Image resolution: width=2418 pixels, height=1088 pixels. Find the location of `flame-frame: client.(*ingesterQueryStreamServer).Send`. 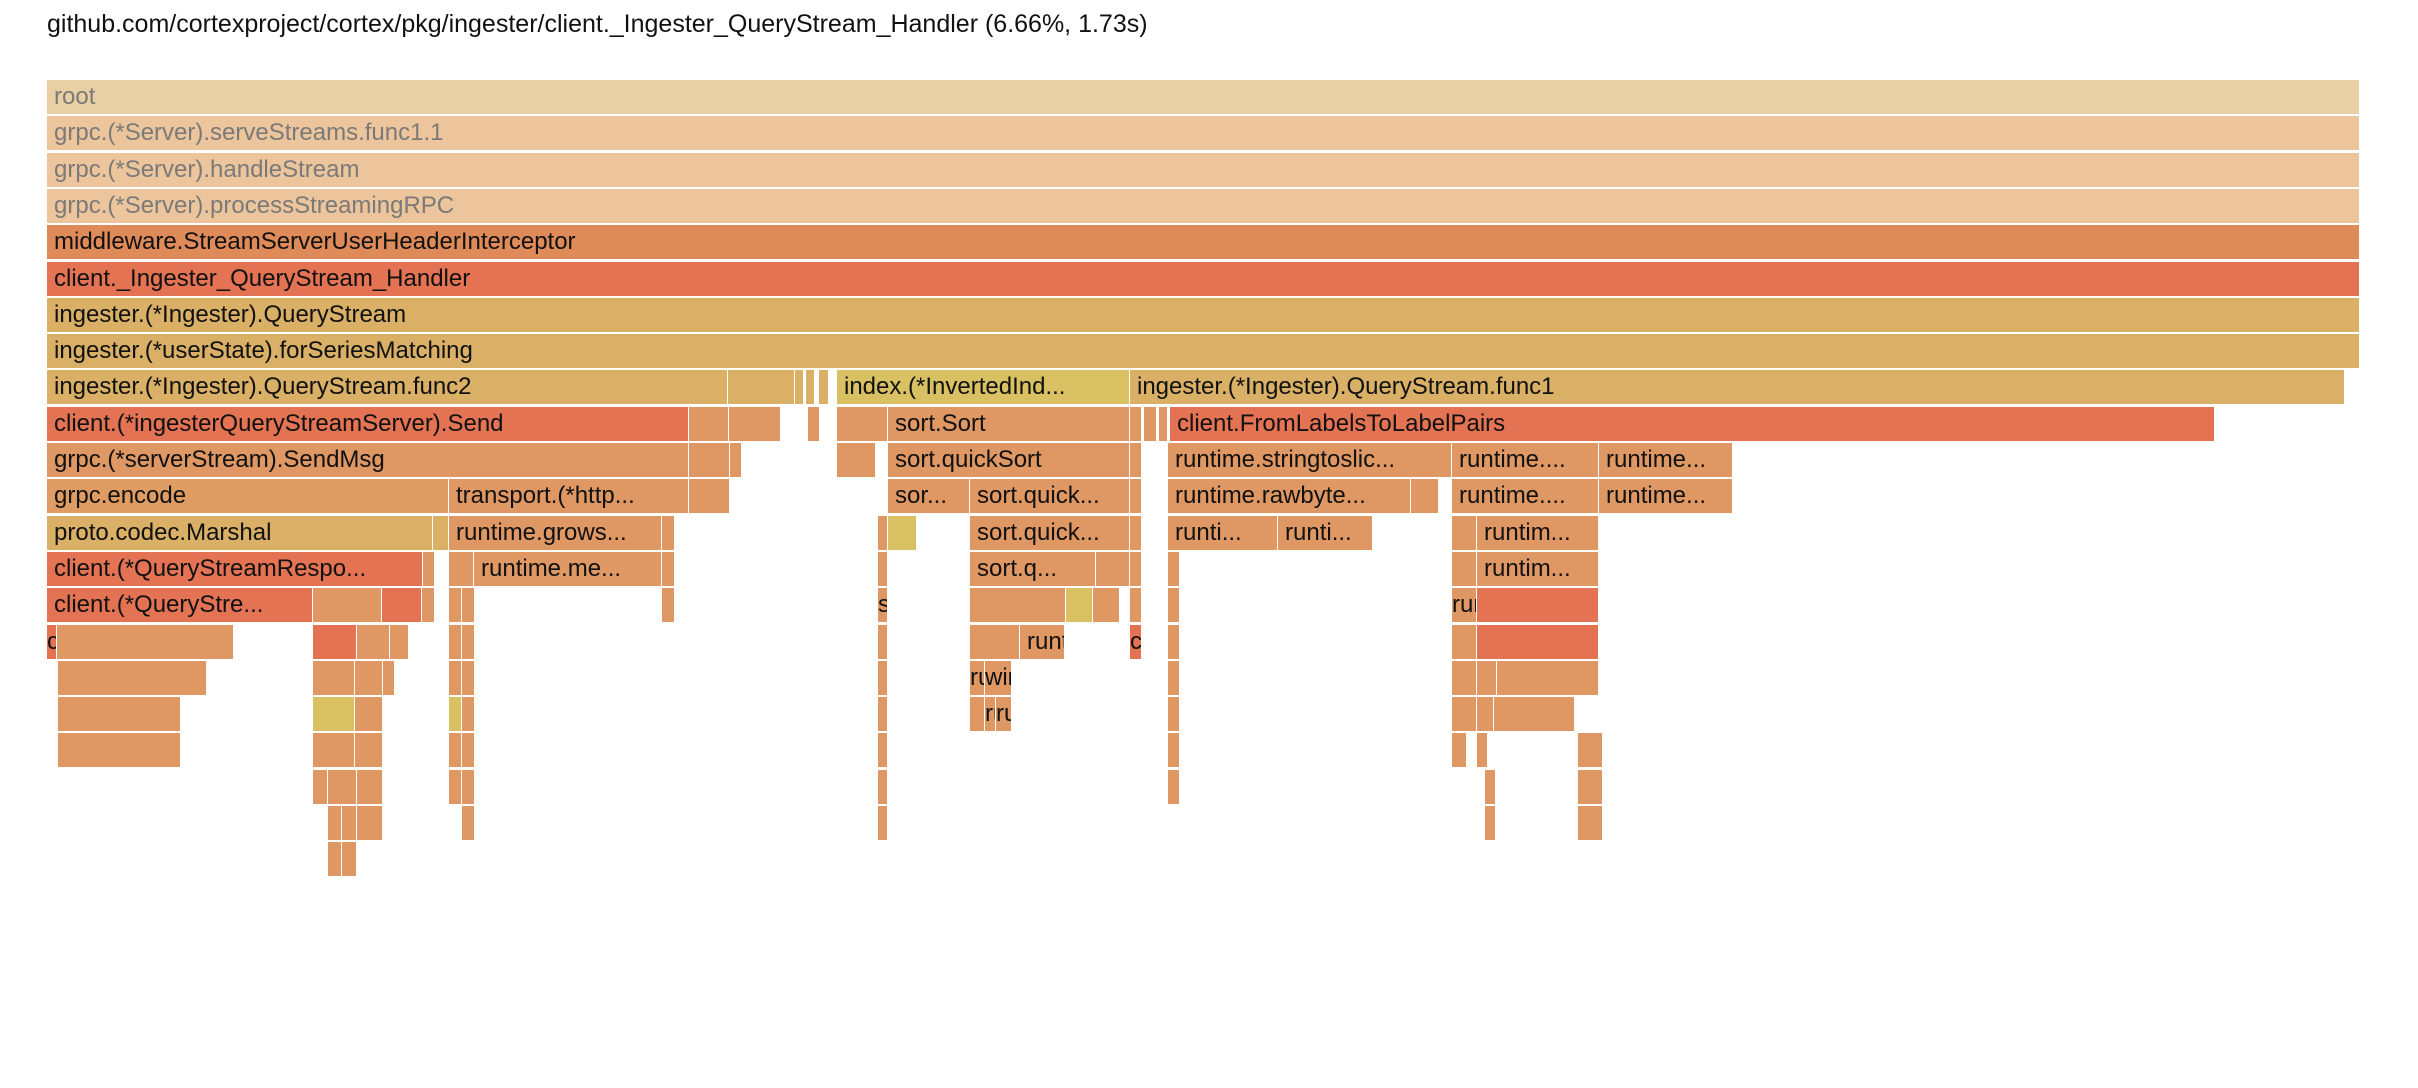

flame-frame: client.(*ingesterQueryStreamServer).Send is located at coordinates (368, 423).